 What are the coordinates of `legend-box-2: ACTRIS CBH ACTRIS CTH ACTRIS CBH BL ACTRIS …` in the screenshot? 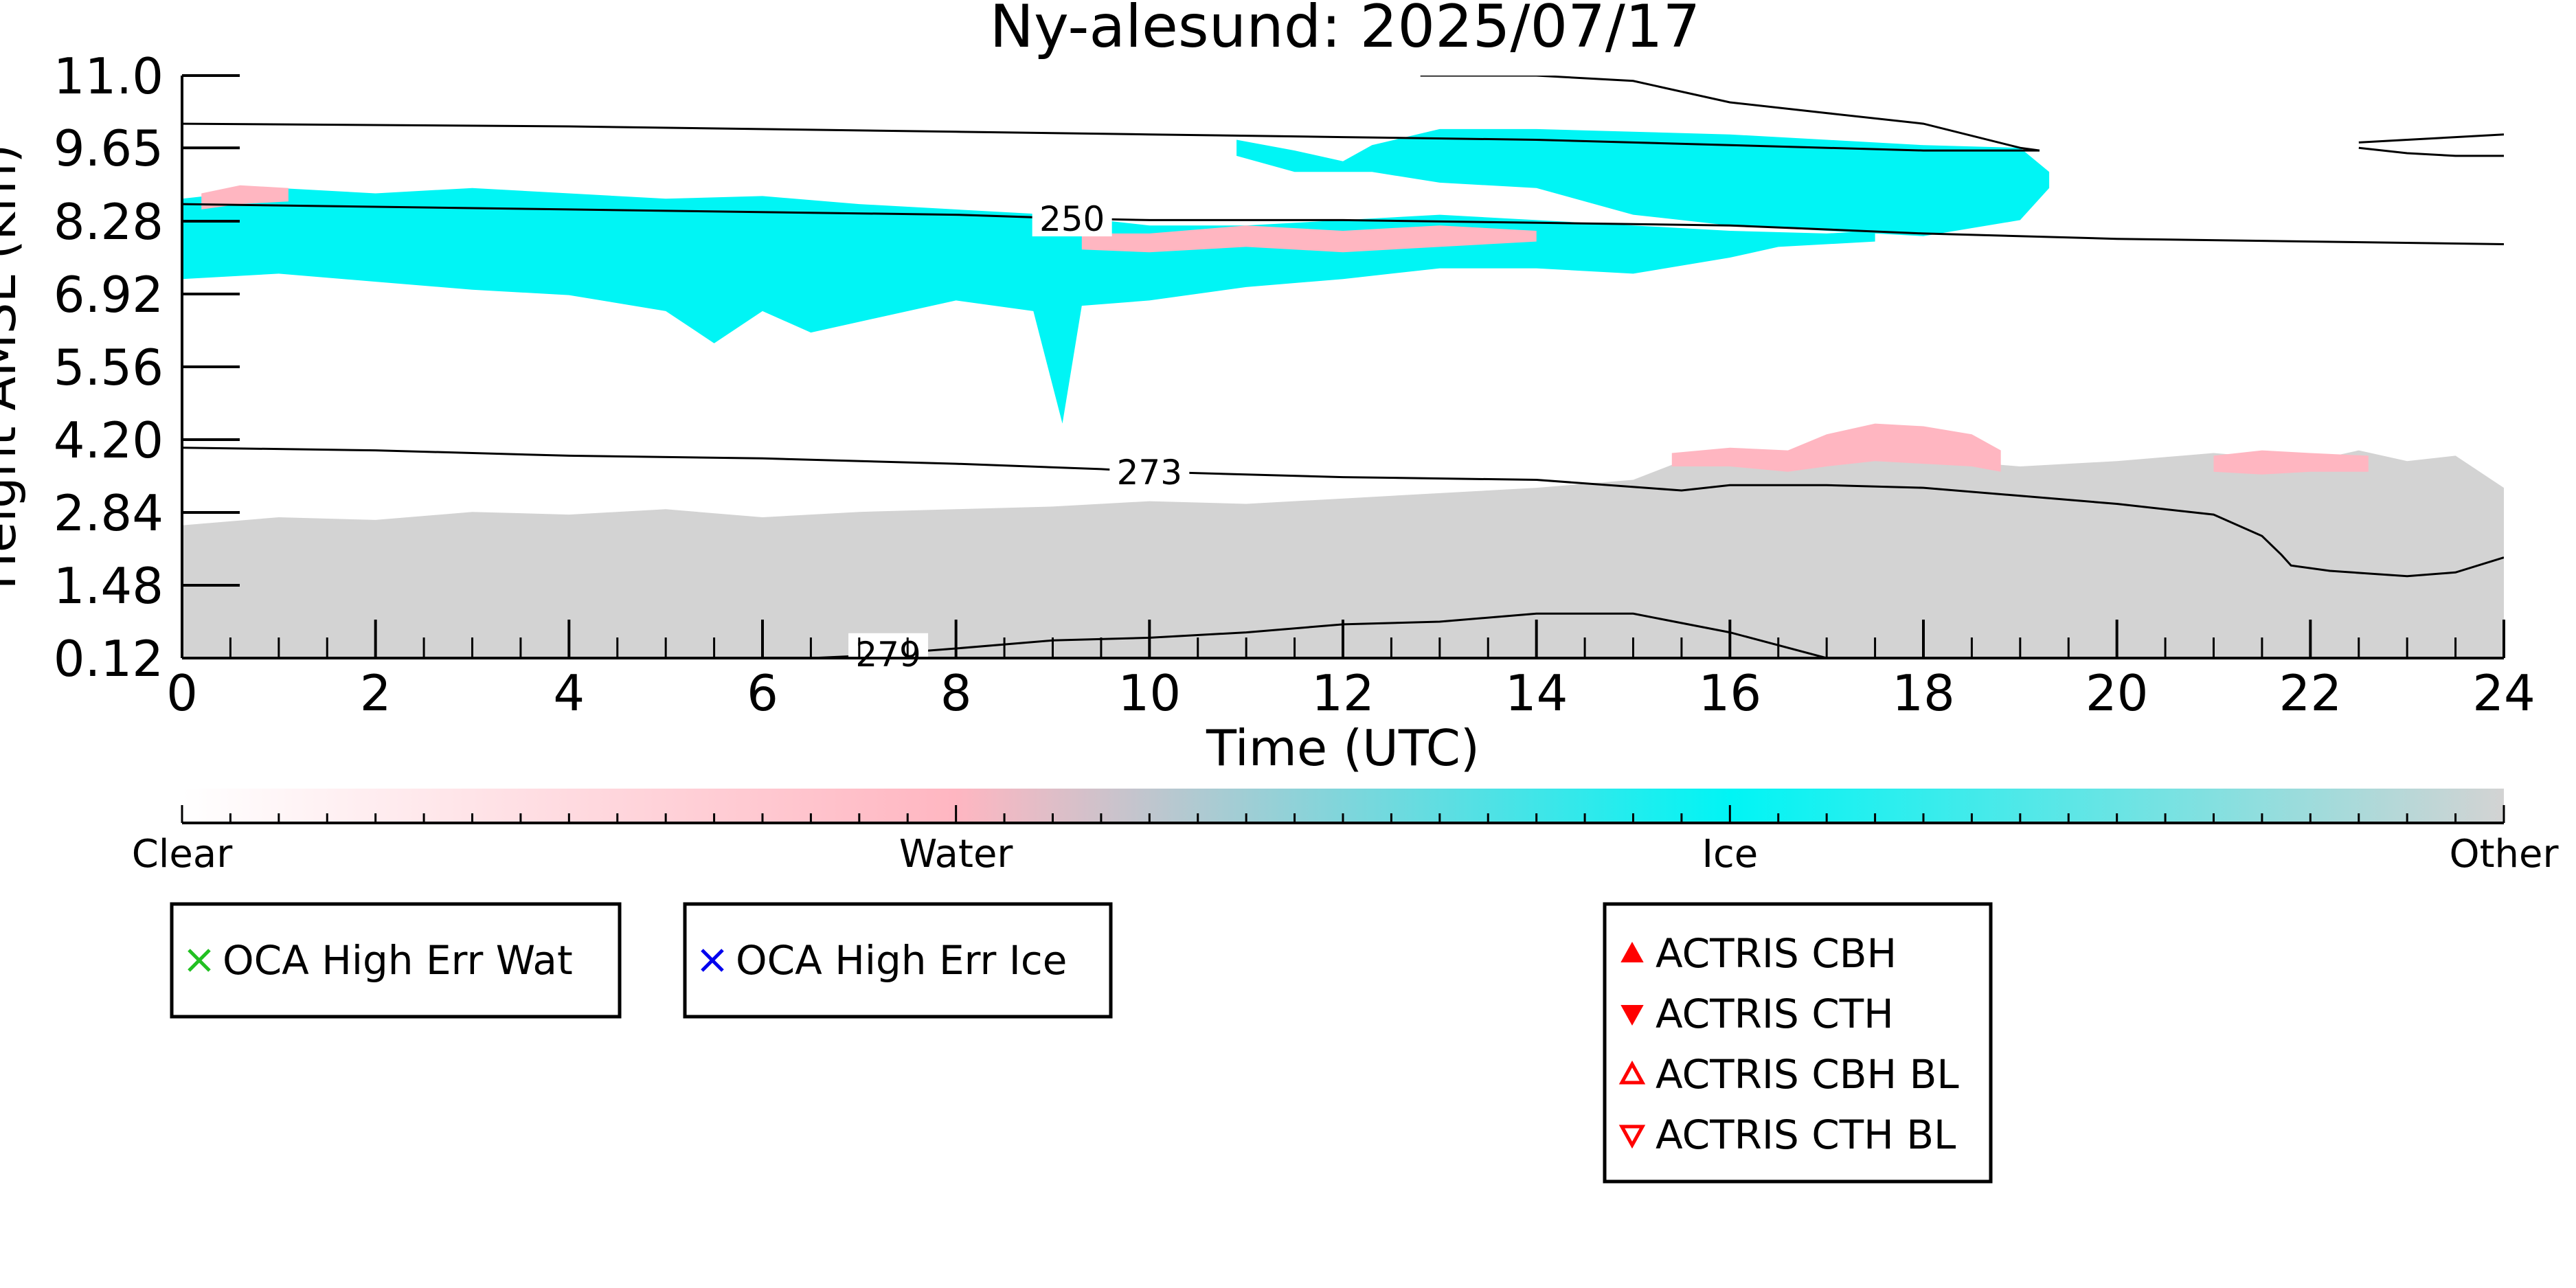 It's located at (1798, 1043).